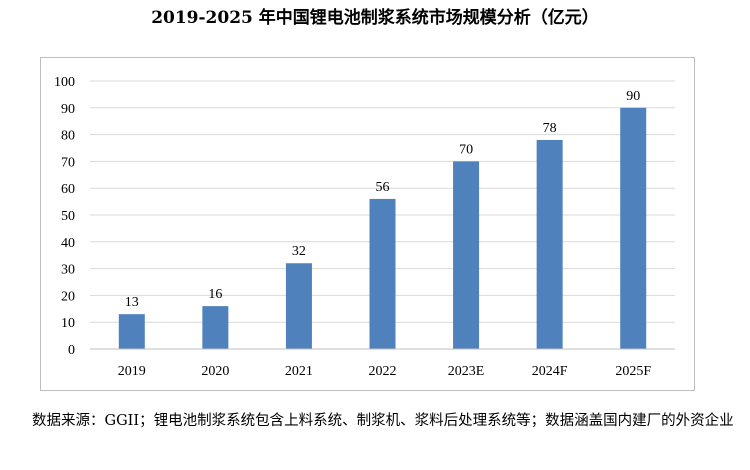 This screenshot has height=470, width=750. What do you see at coordinates (64, 82) in the screenshot?
I see `y-tick-label: 100` at bounding box center [64, 82].